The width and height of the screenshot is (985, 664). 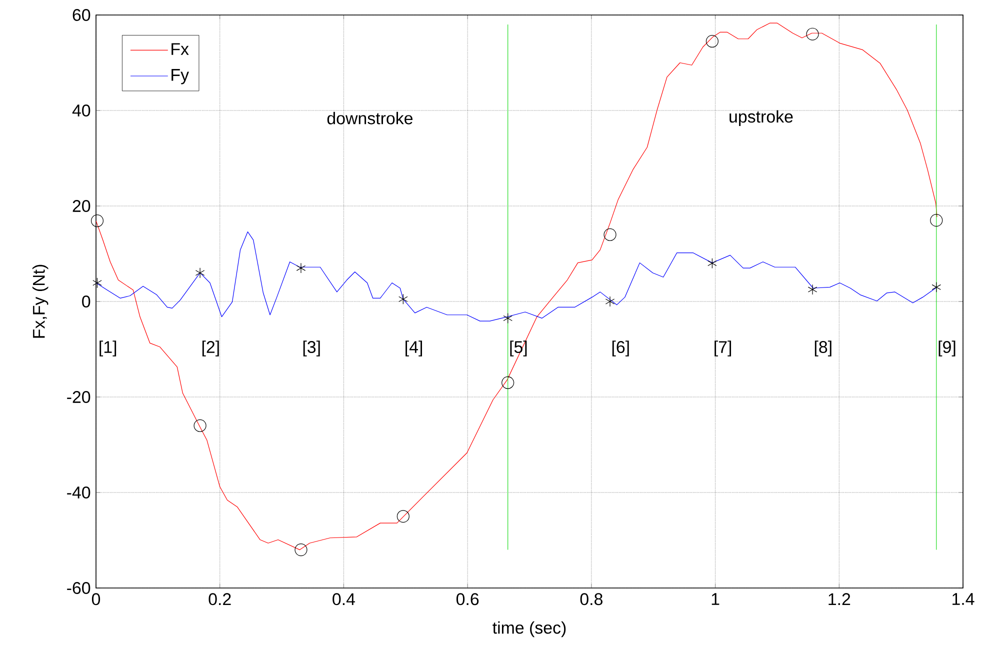 I want to click on y-tick-label: -40, so click(x=78, y=492).